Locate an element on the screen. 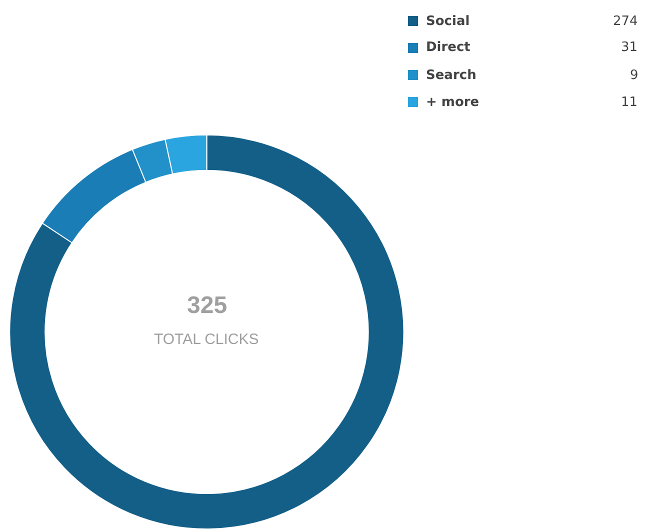 This screenshot has width=646, height=529. legend-label: Direct is located at coordinates (448, 47).